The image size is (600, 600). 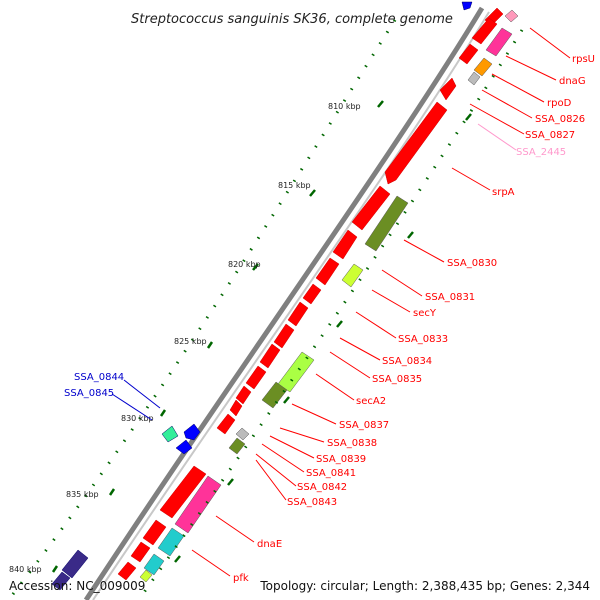 What do you see at coordinates (450, 297) in the screenshot?
I see `gene-label-SSA_0831: SSA_0831` at bounding box center [450, 297].